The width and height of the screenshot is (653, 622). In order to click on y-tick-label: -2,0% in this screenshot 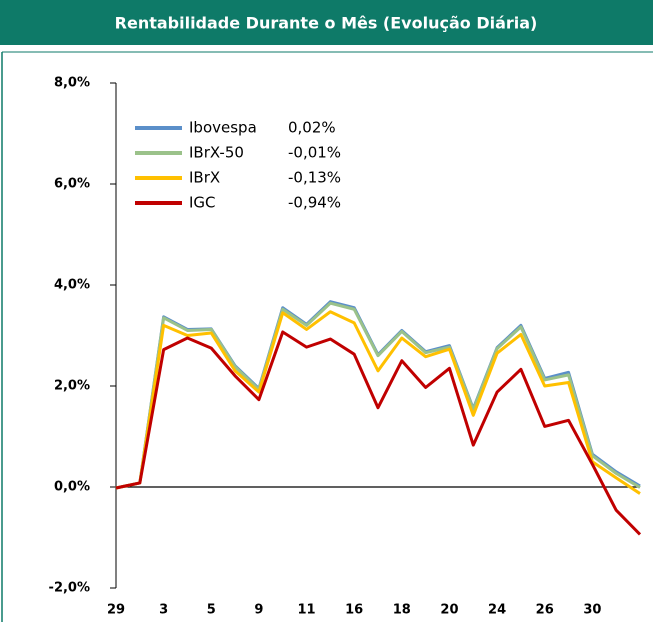, I will do `click(69, 588)`.